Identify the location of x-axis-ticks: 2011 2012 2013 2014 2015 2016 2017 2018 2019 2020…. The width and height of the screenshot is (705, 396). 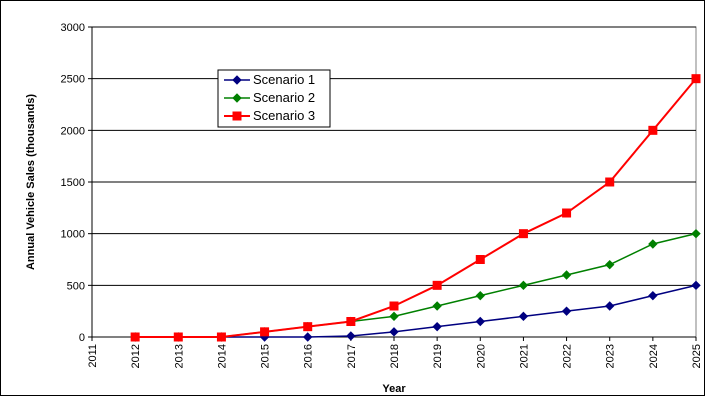
(395, 352).